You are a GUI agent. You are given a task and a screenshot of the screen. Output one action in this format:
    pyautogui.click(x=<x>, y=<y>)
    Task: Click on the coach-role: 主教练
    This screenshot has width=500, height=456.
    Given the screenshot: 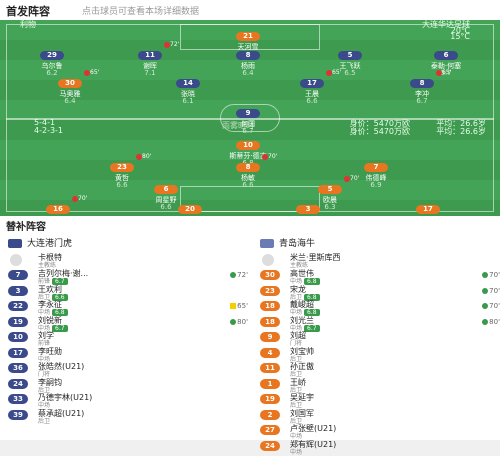 What is the action you would take?
    pyautogui.click(x=47, y=265)
    